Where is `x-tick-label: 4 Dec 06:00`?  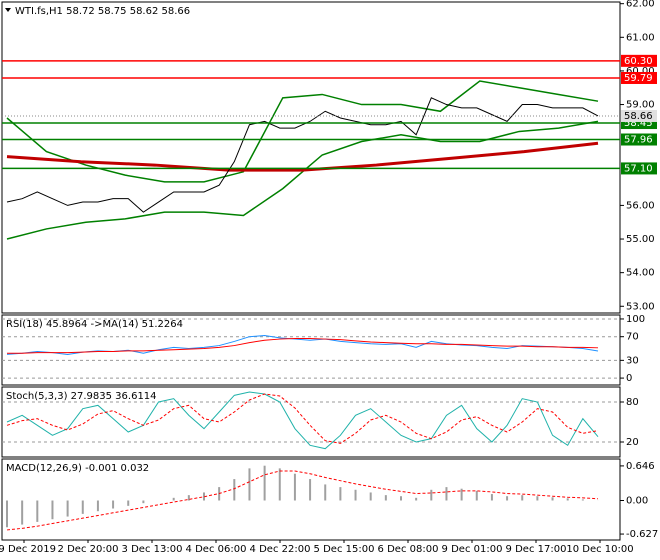
x-tick-label: 4 Dec 06:00 is located at coordinates (216, 549).